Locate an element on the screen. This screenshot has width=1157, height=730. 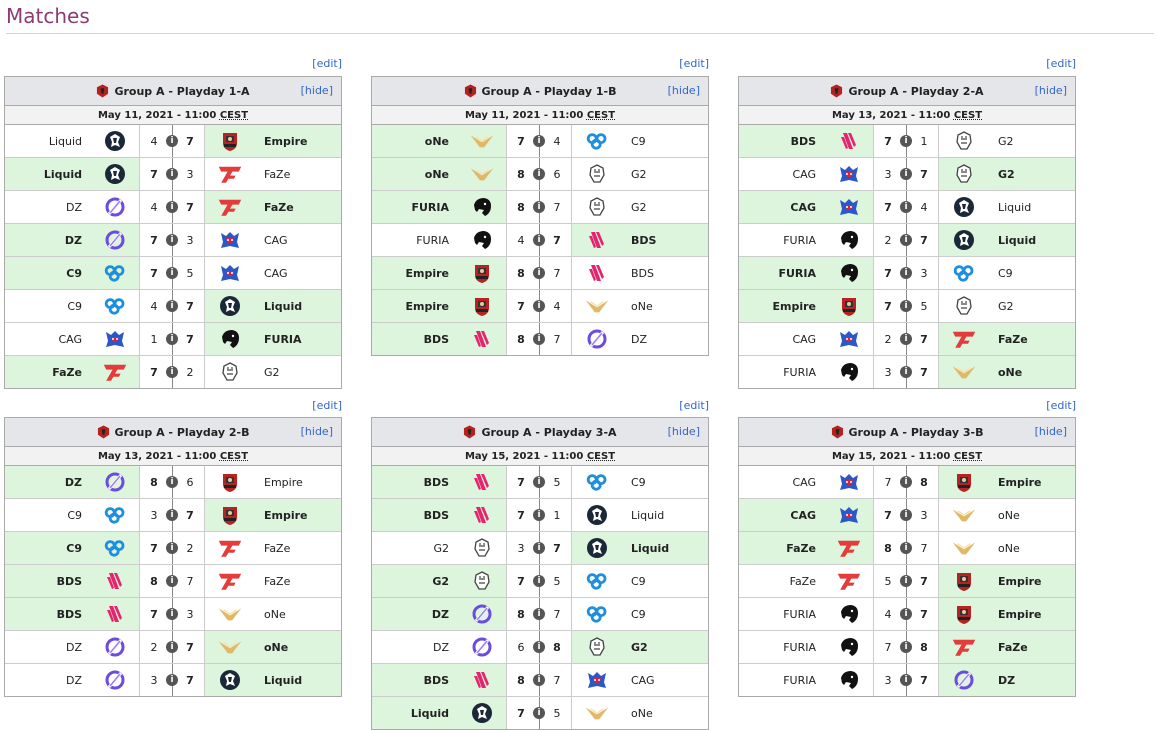
team2-name: FURIA is located at coordinates (297, 339).